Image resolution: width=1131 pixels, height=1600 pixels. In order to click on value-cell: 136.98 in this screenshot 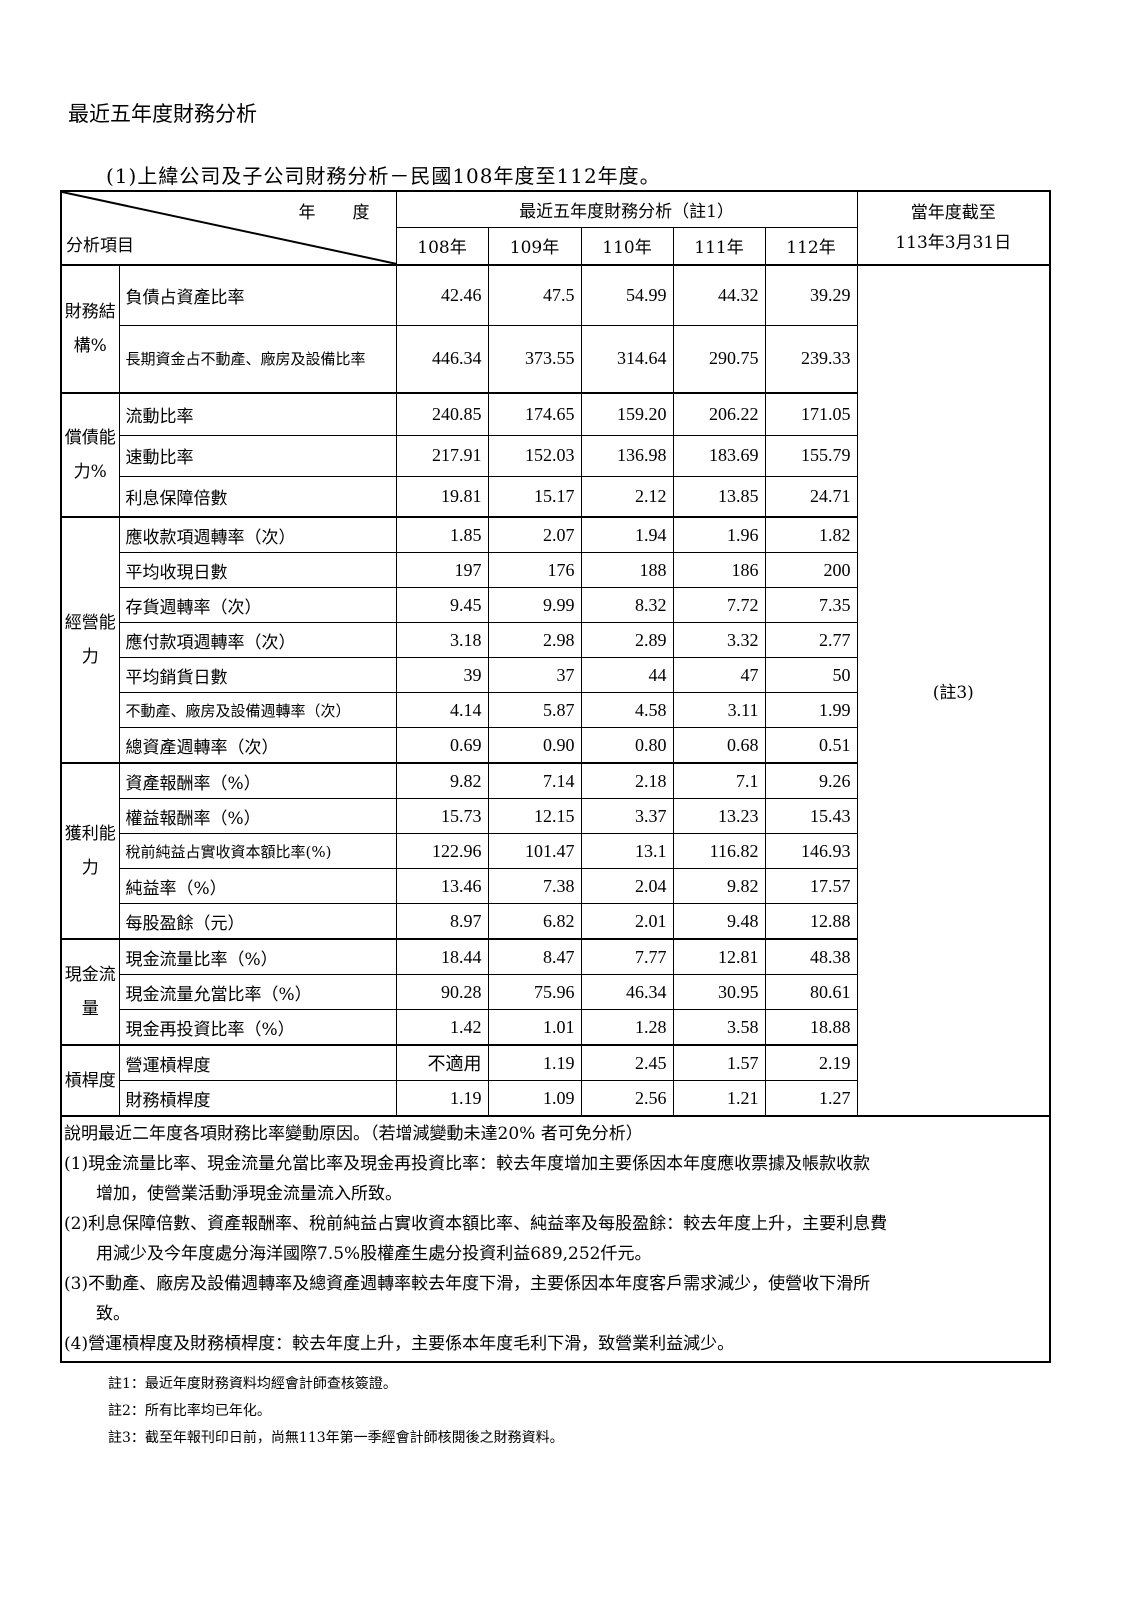, I will do `click(627, 455)`.